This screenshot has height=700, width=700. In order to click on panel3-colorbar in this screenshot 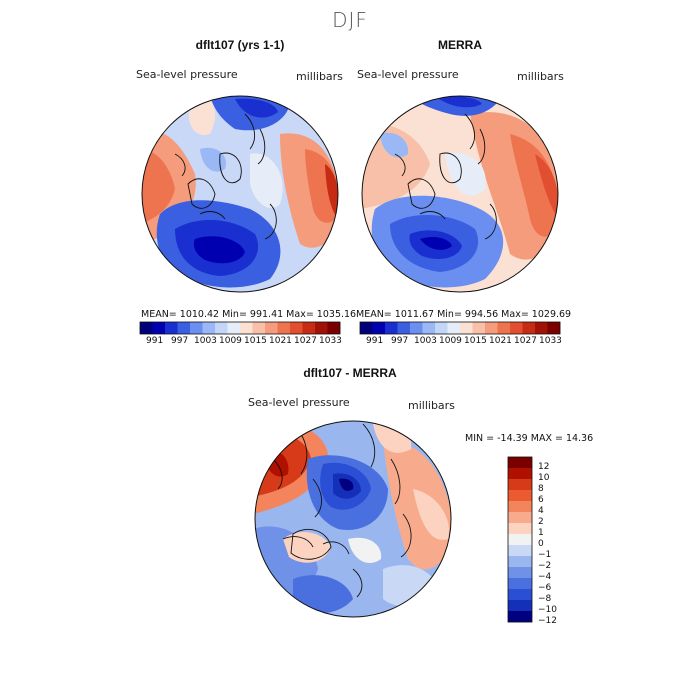, I will do `click(520, 539)`.